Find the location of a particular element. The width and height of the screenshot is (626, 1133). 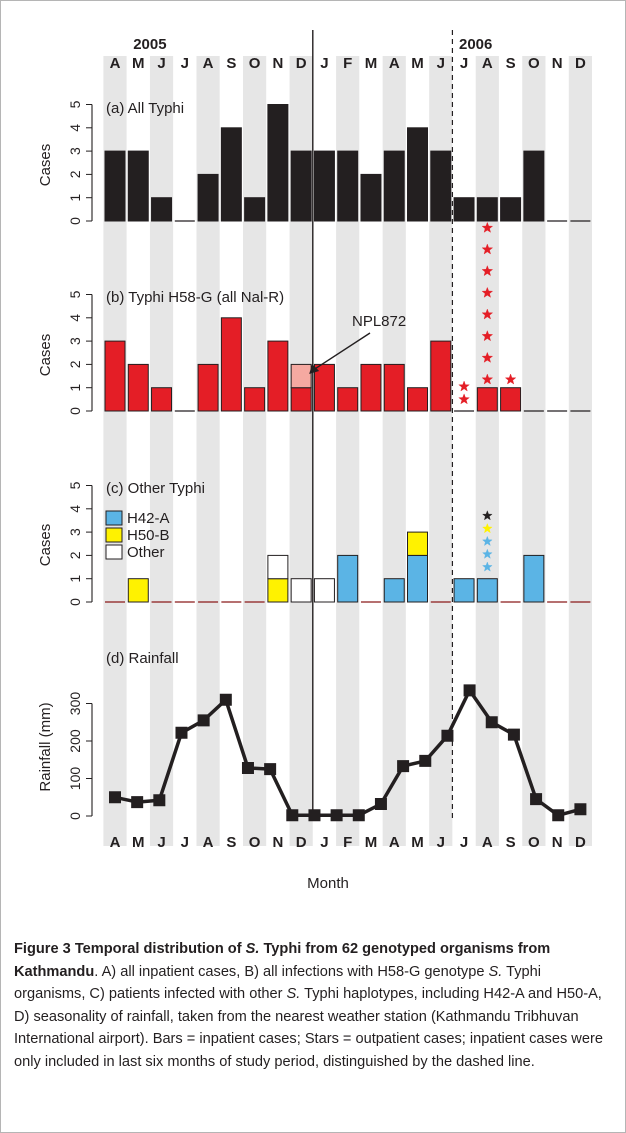

year-label: 2005 is located at coordinates (149, 44).